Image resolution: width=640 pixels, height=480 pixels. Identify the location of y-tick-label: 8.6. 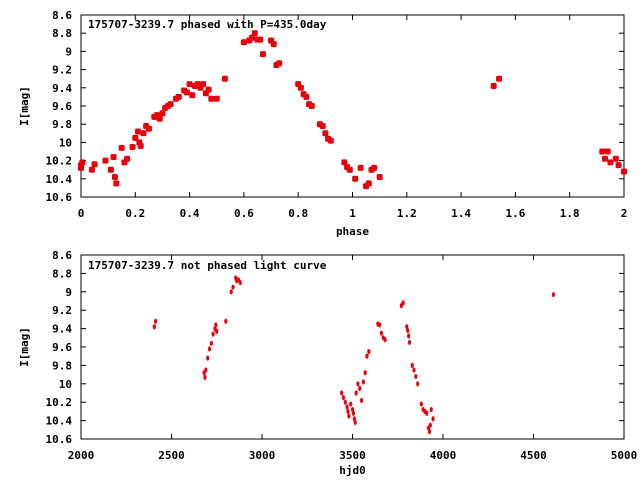
(62, 15).